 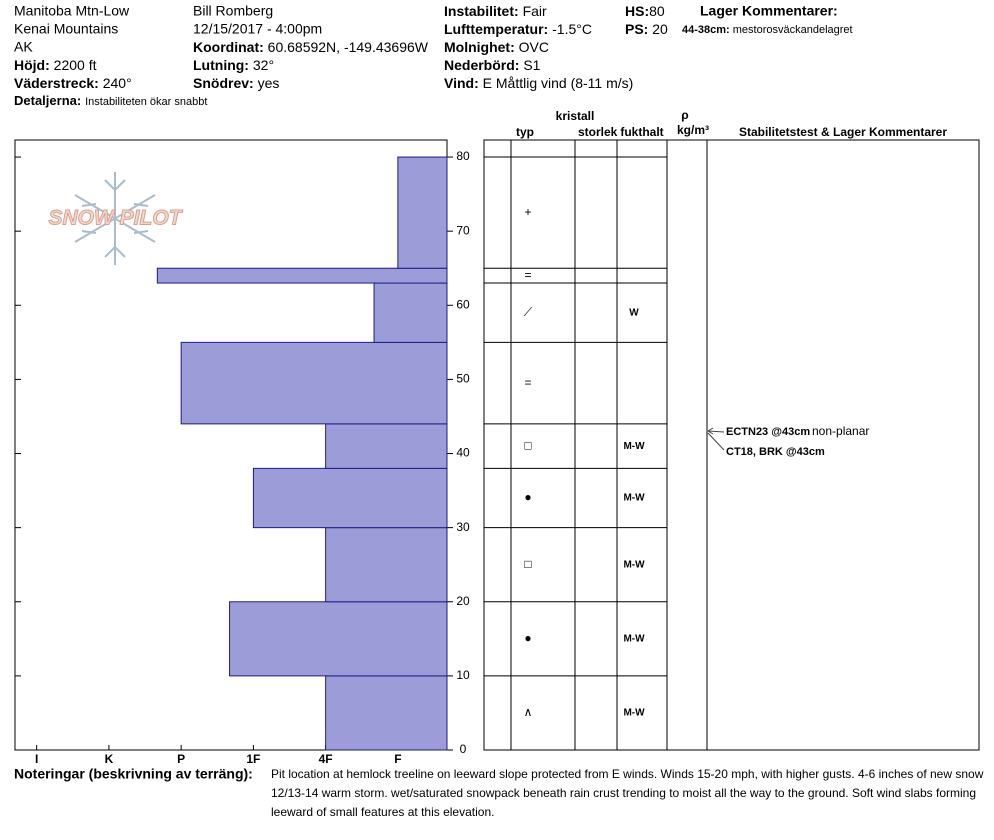 I want to click on y-tick-label: 80, so click(x=463, y=156).